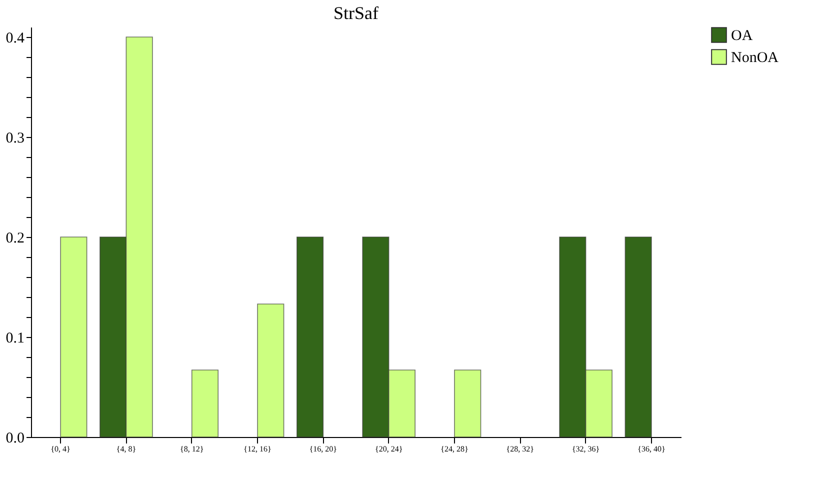  Describe the element at coordinates (323, 449) in the screenshot. I see `x-tick-label: {16, 20}` at that location.